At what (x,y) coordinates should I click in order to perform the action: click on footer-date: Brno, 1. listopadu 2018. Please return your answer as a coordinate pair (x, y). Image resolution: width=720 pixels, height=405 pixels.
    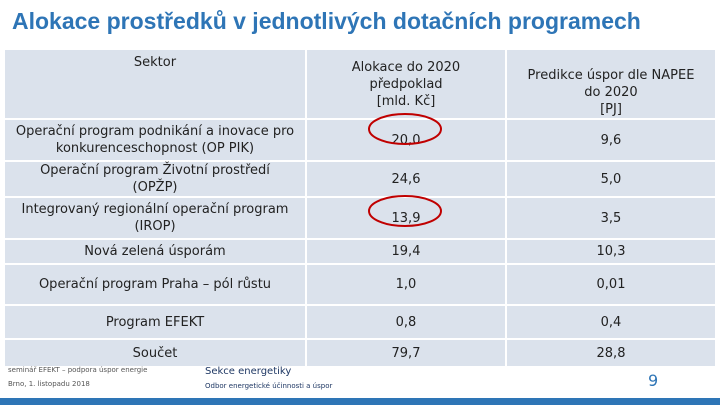
    Looking at the image, I should click on (49, 384).